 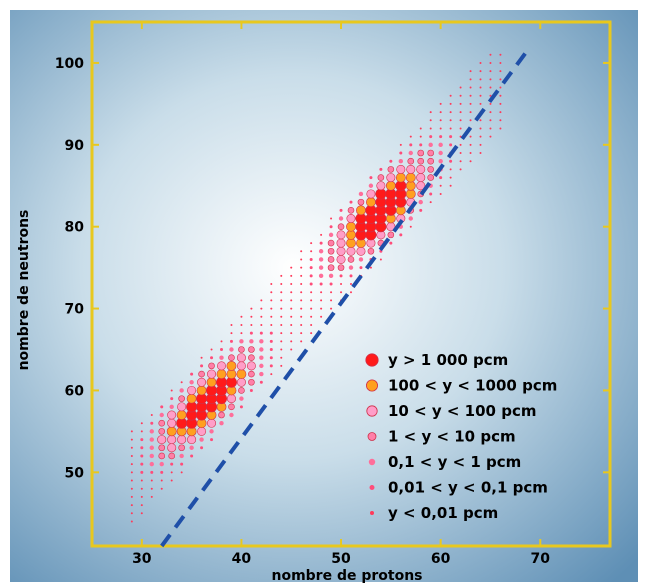 What do you see at coordinates (75, 228) in the screenshot?
I see `y-tick-label: 80` at bounding box center [75, 228].